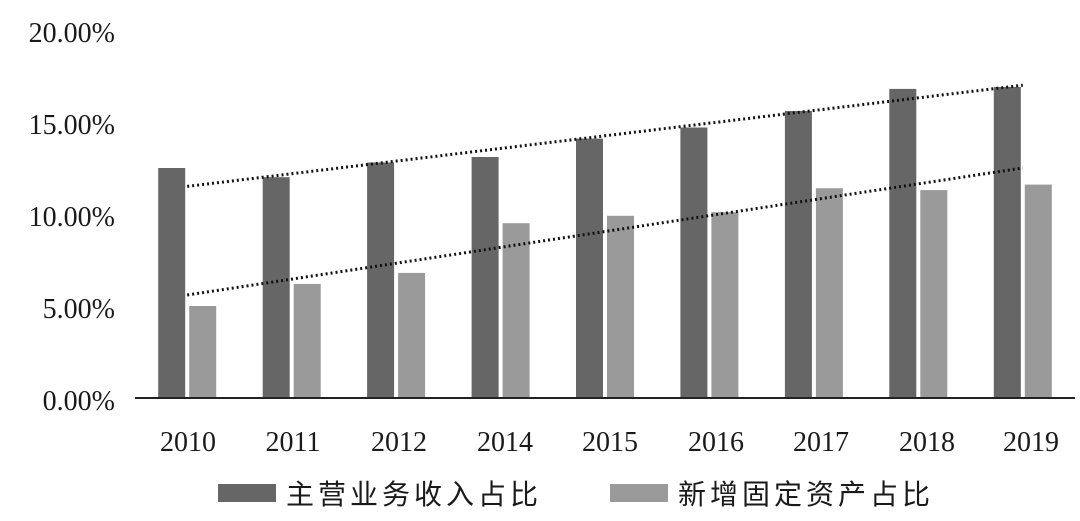 Image resolution: width=1080 pixels, height=521 pixels. I want to click on bar-main-revenue-2011, so click(276, 287).